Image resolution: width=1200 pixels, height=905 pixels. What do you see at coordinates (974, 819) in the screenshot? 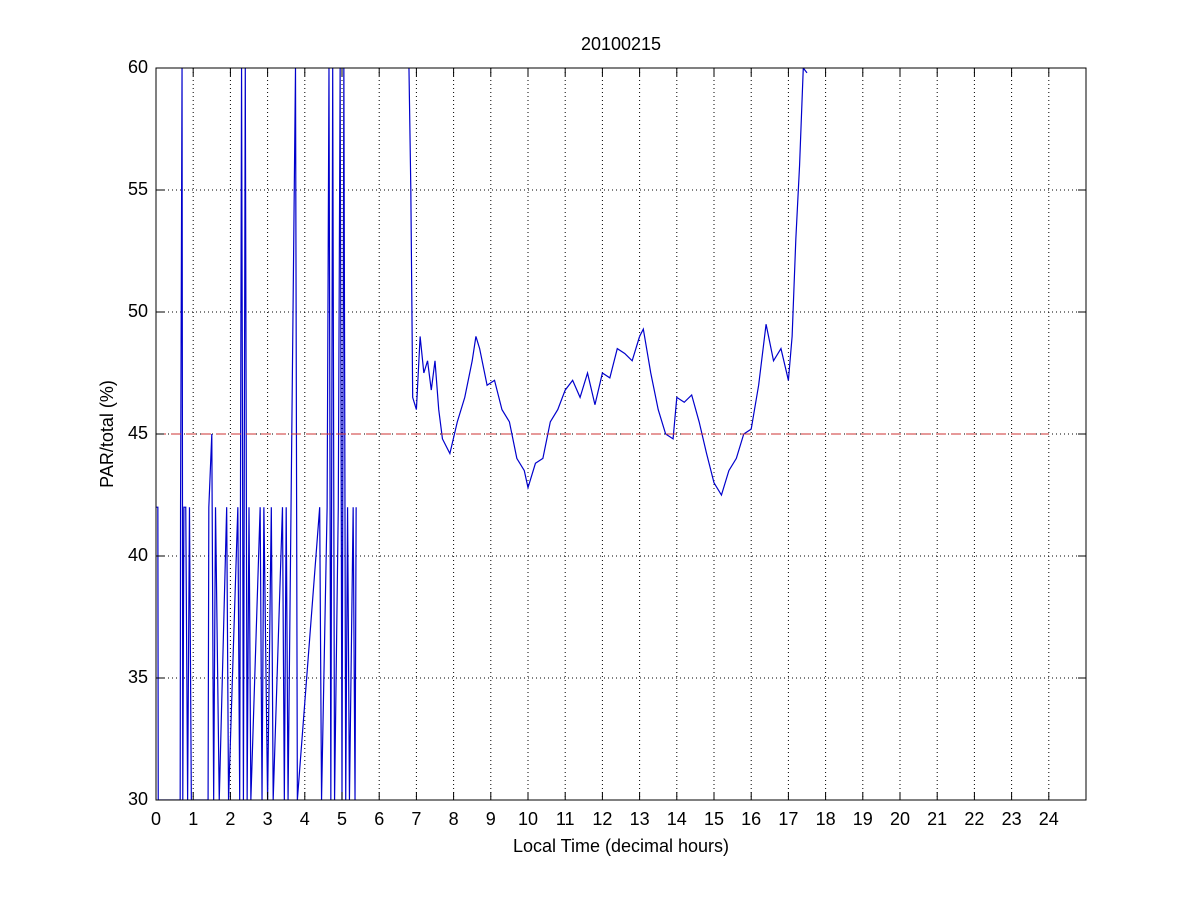
I see `x-tick-label: 22` at bounding box center [974, 819].